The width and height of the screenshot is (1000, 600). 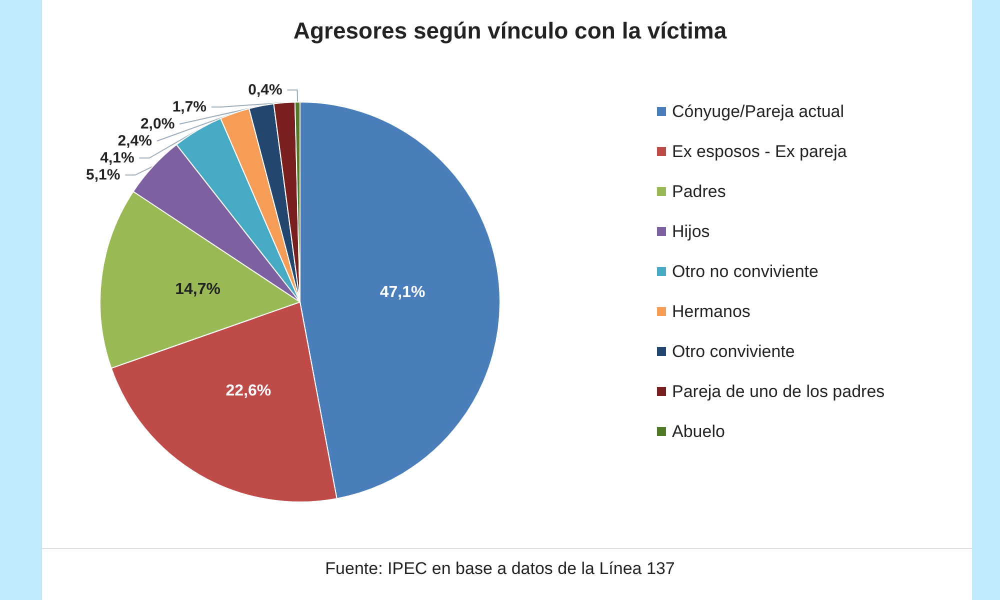 What do you see at coordinates (249, 391) in the screenshot?
I see `data-label: 22,6%` at bounding box center [249, 391].